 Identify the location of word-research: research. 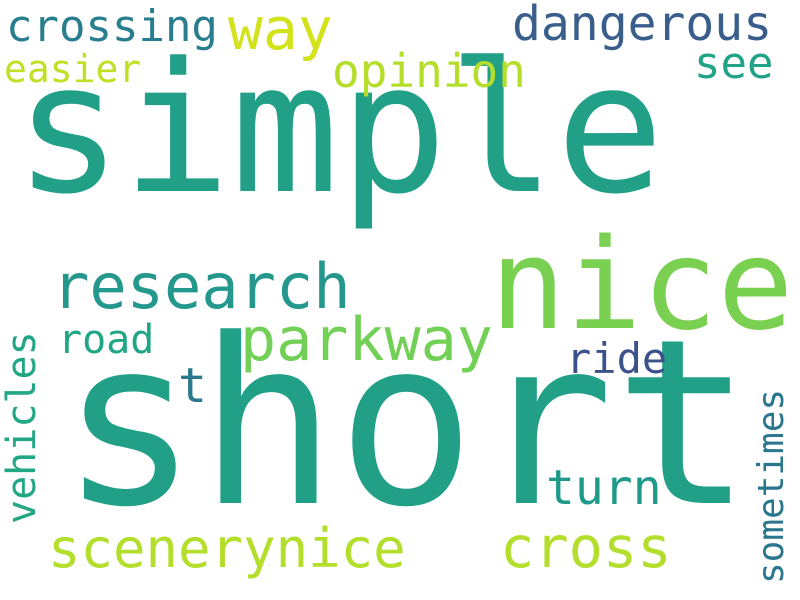
(201, 286).